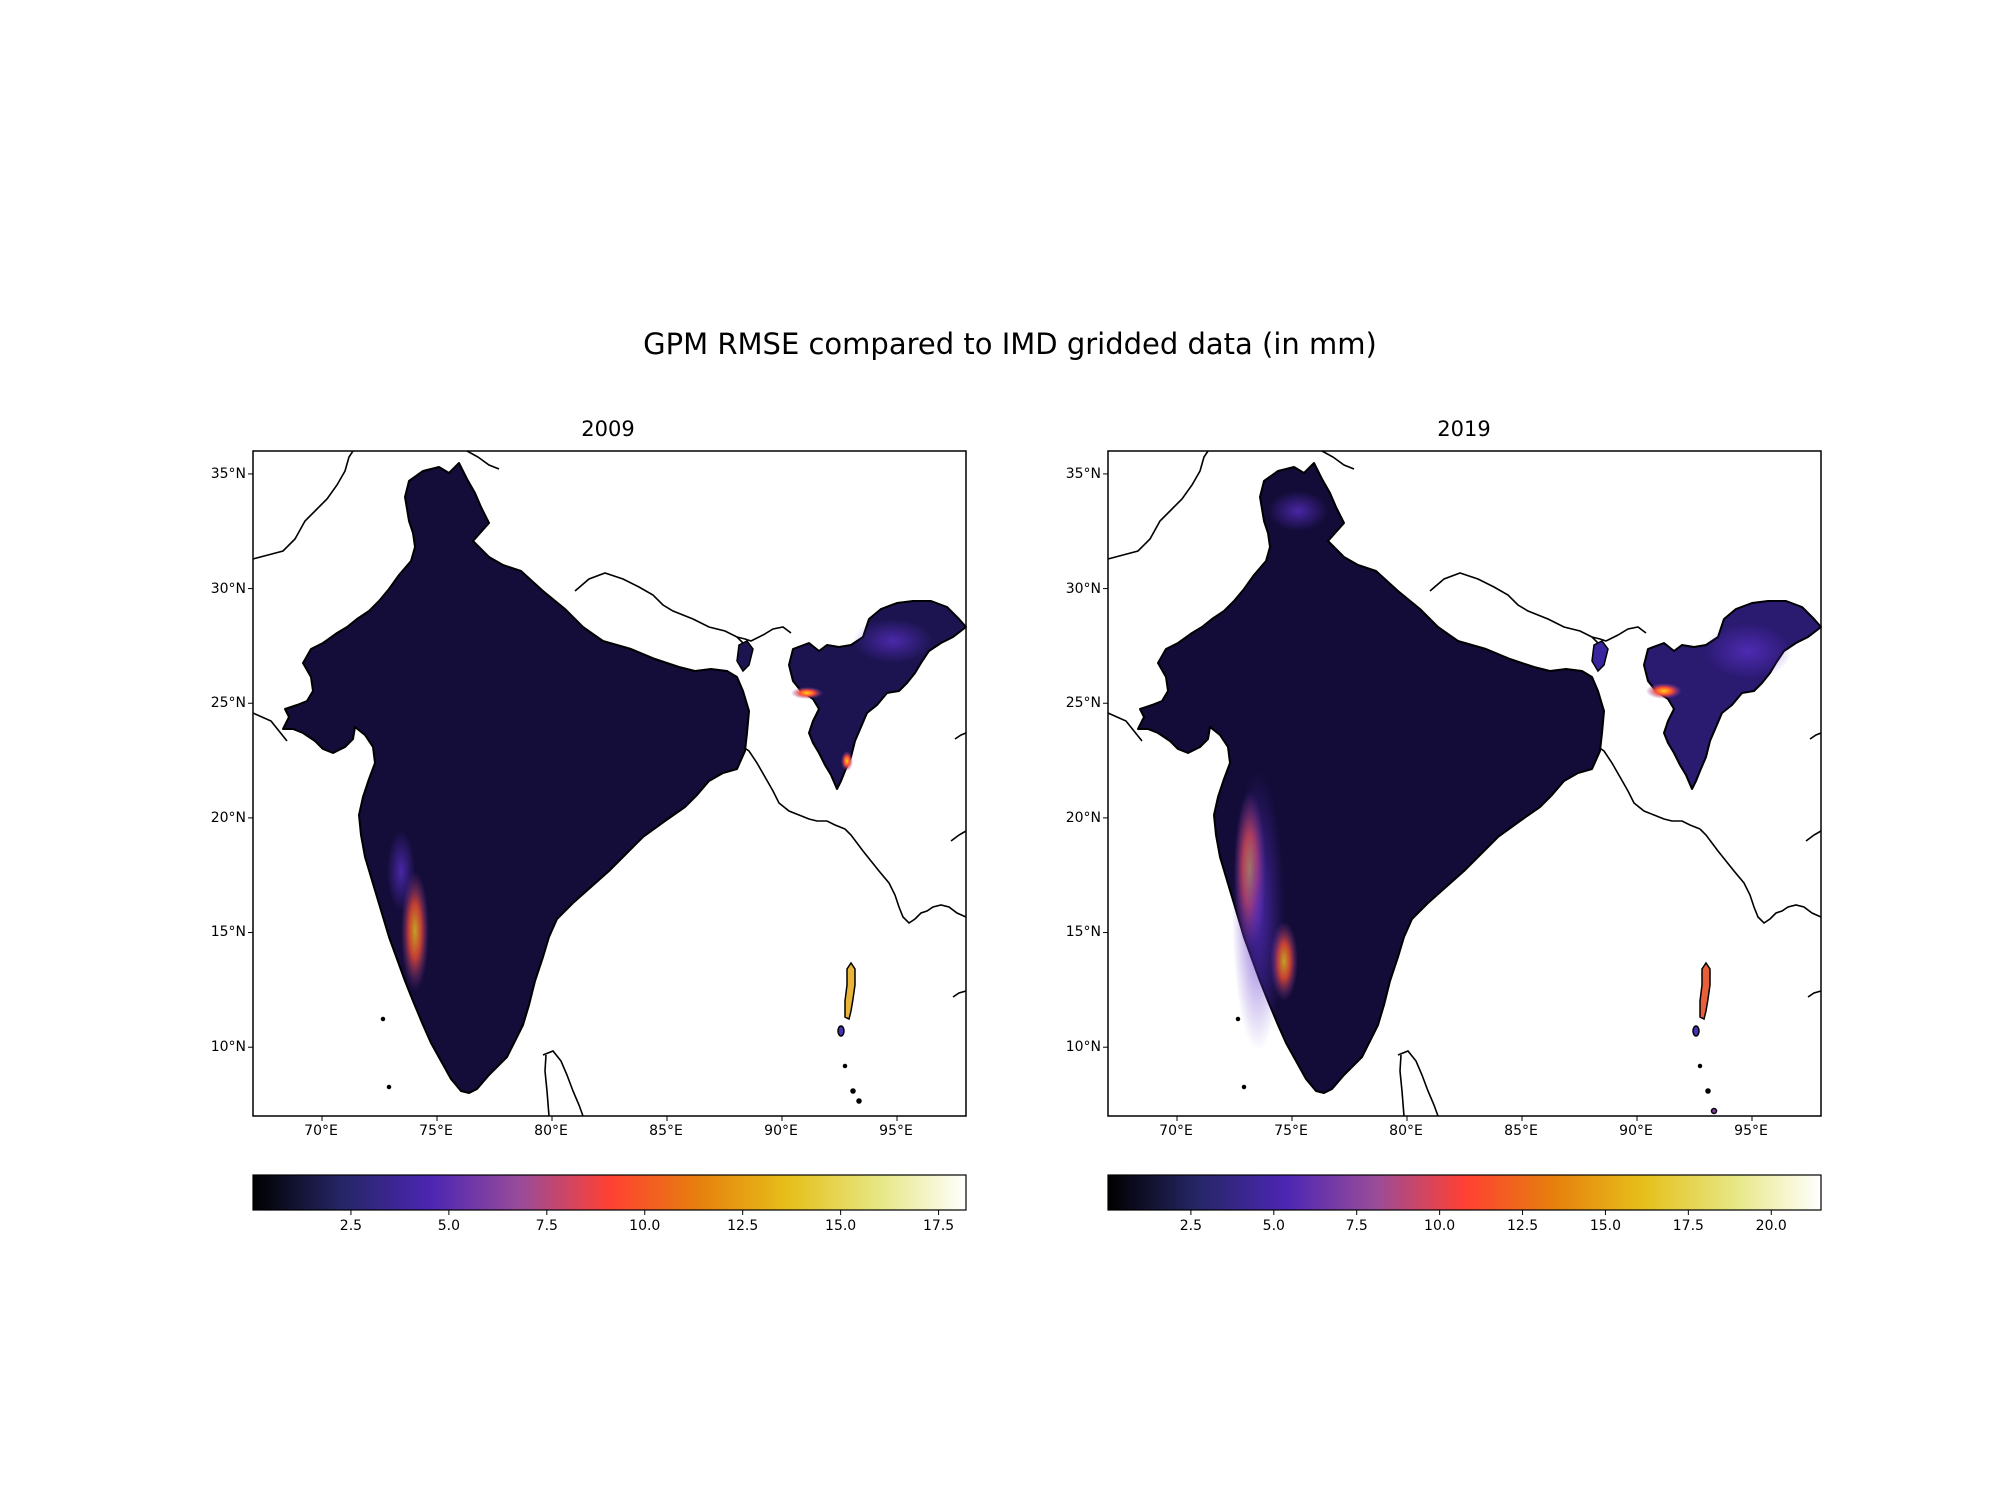  I want to click on lat-tick-2019-35: 35°N, so click(1083, 474).